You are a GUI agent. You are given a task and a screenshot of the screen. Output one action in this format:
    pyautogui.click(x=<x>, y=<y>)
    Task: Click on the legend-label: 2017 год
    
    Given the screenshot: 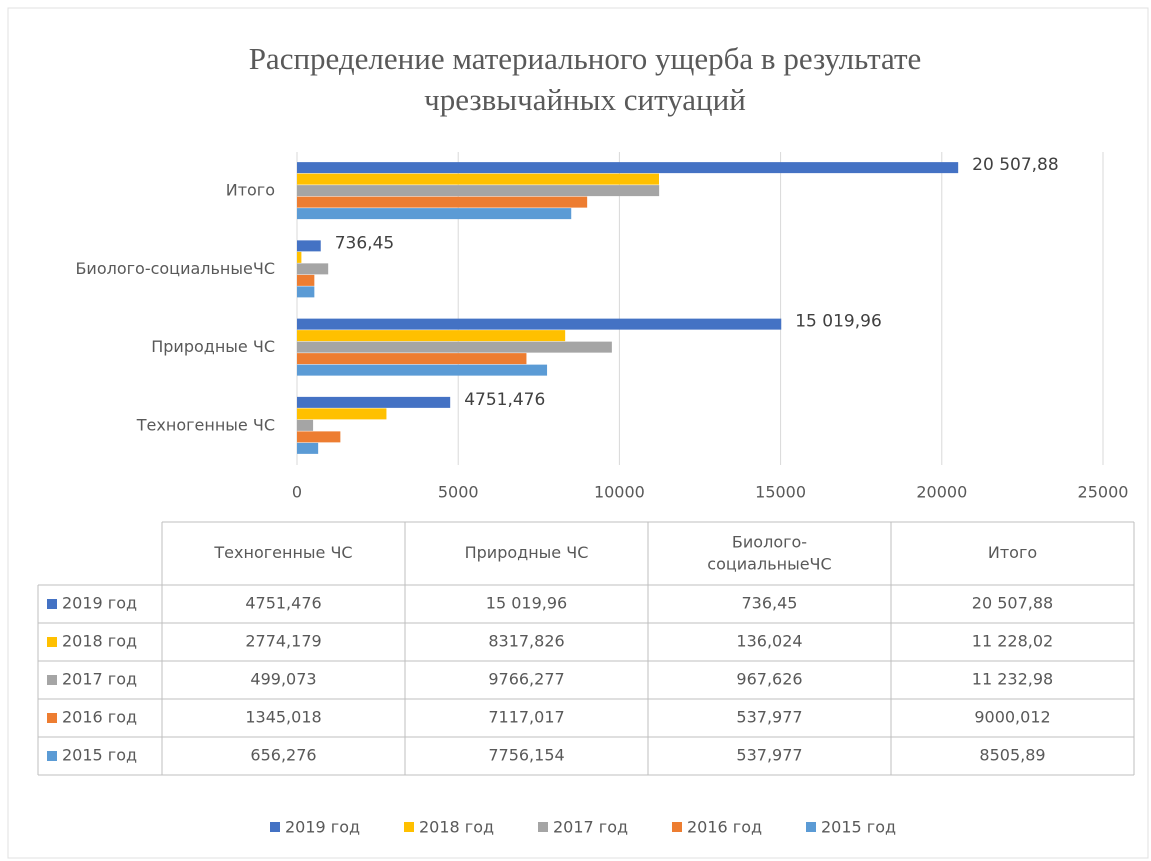 What is the action you would take?
    pyautogui.click(x=590, y=827)
    